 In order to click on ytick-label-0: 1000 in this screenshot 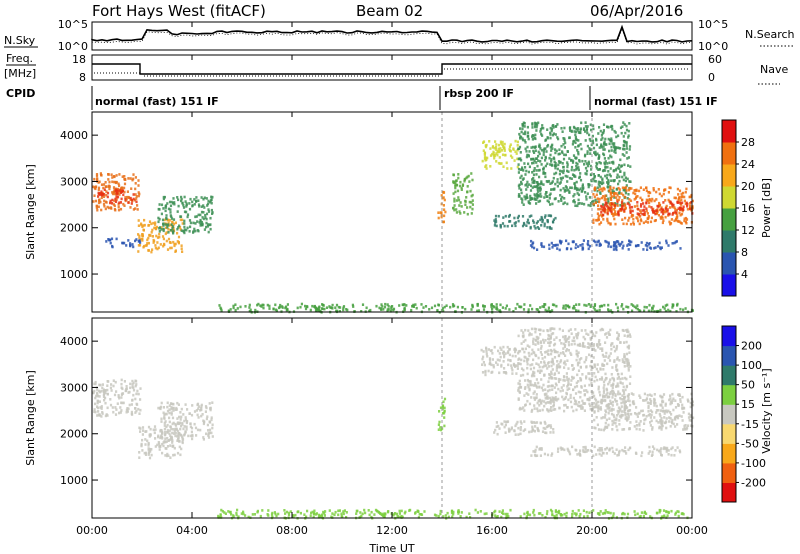, I will do `click(74, 480)`.